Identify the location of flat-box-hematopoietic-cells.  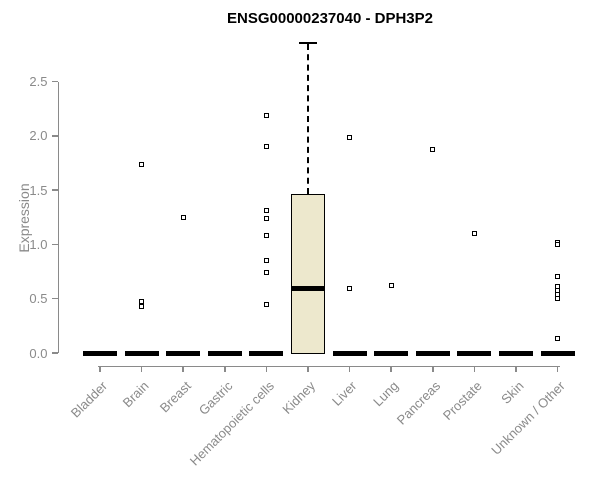
(266, 353).